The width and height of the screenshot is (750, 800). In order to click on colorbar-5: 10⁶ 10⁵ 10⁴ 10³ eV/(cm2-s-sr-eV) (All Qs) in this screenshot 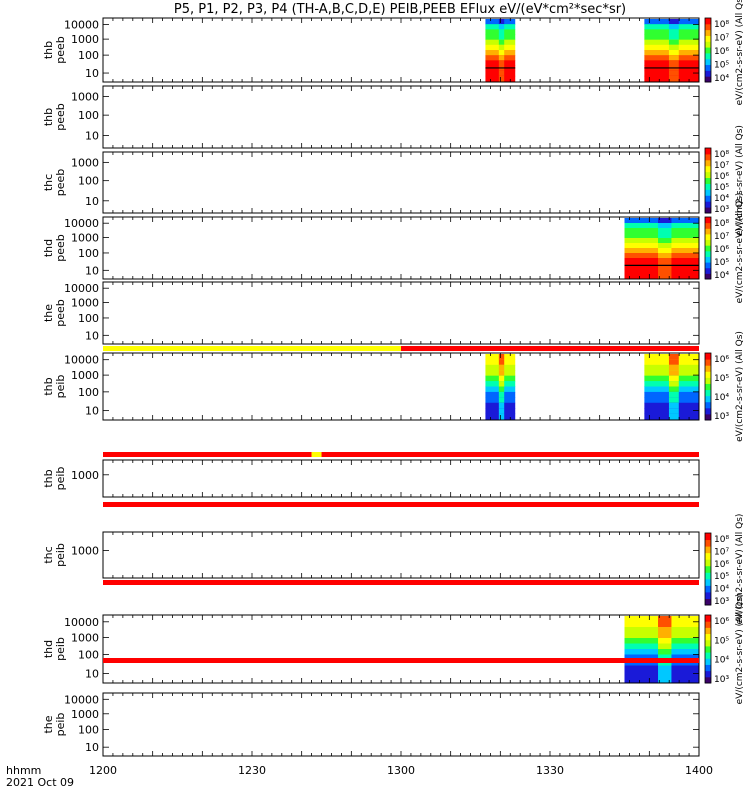, I will do `click(724, 649)`.